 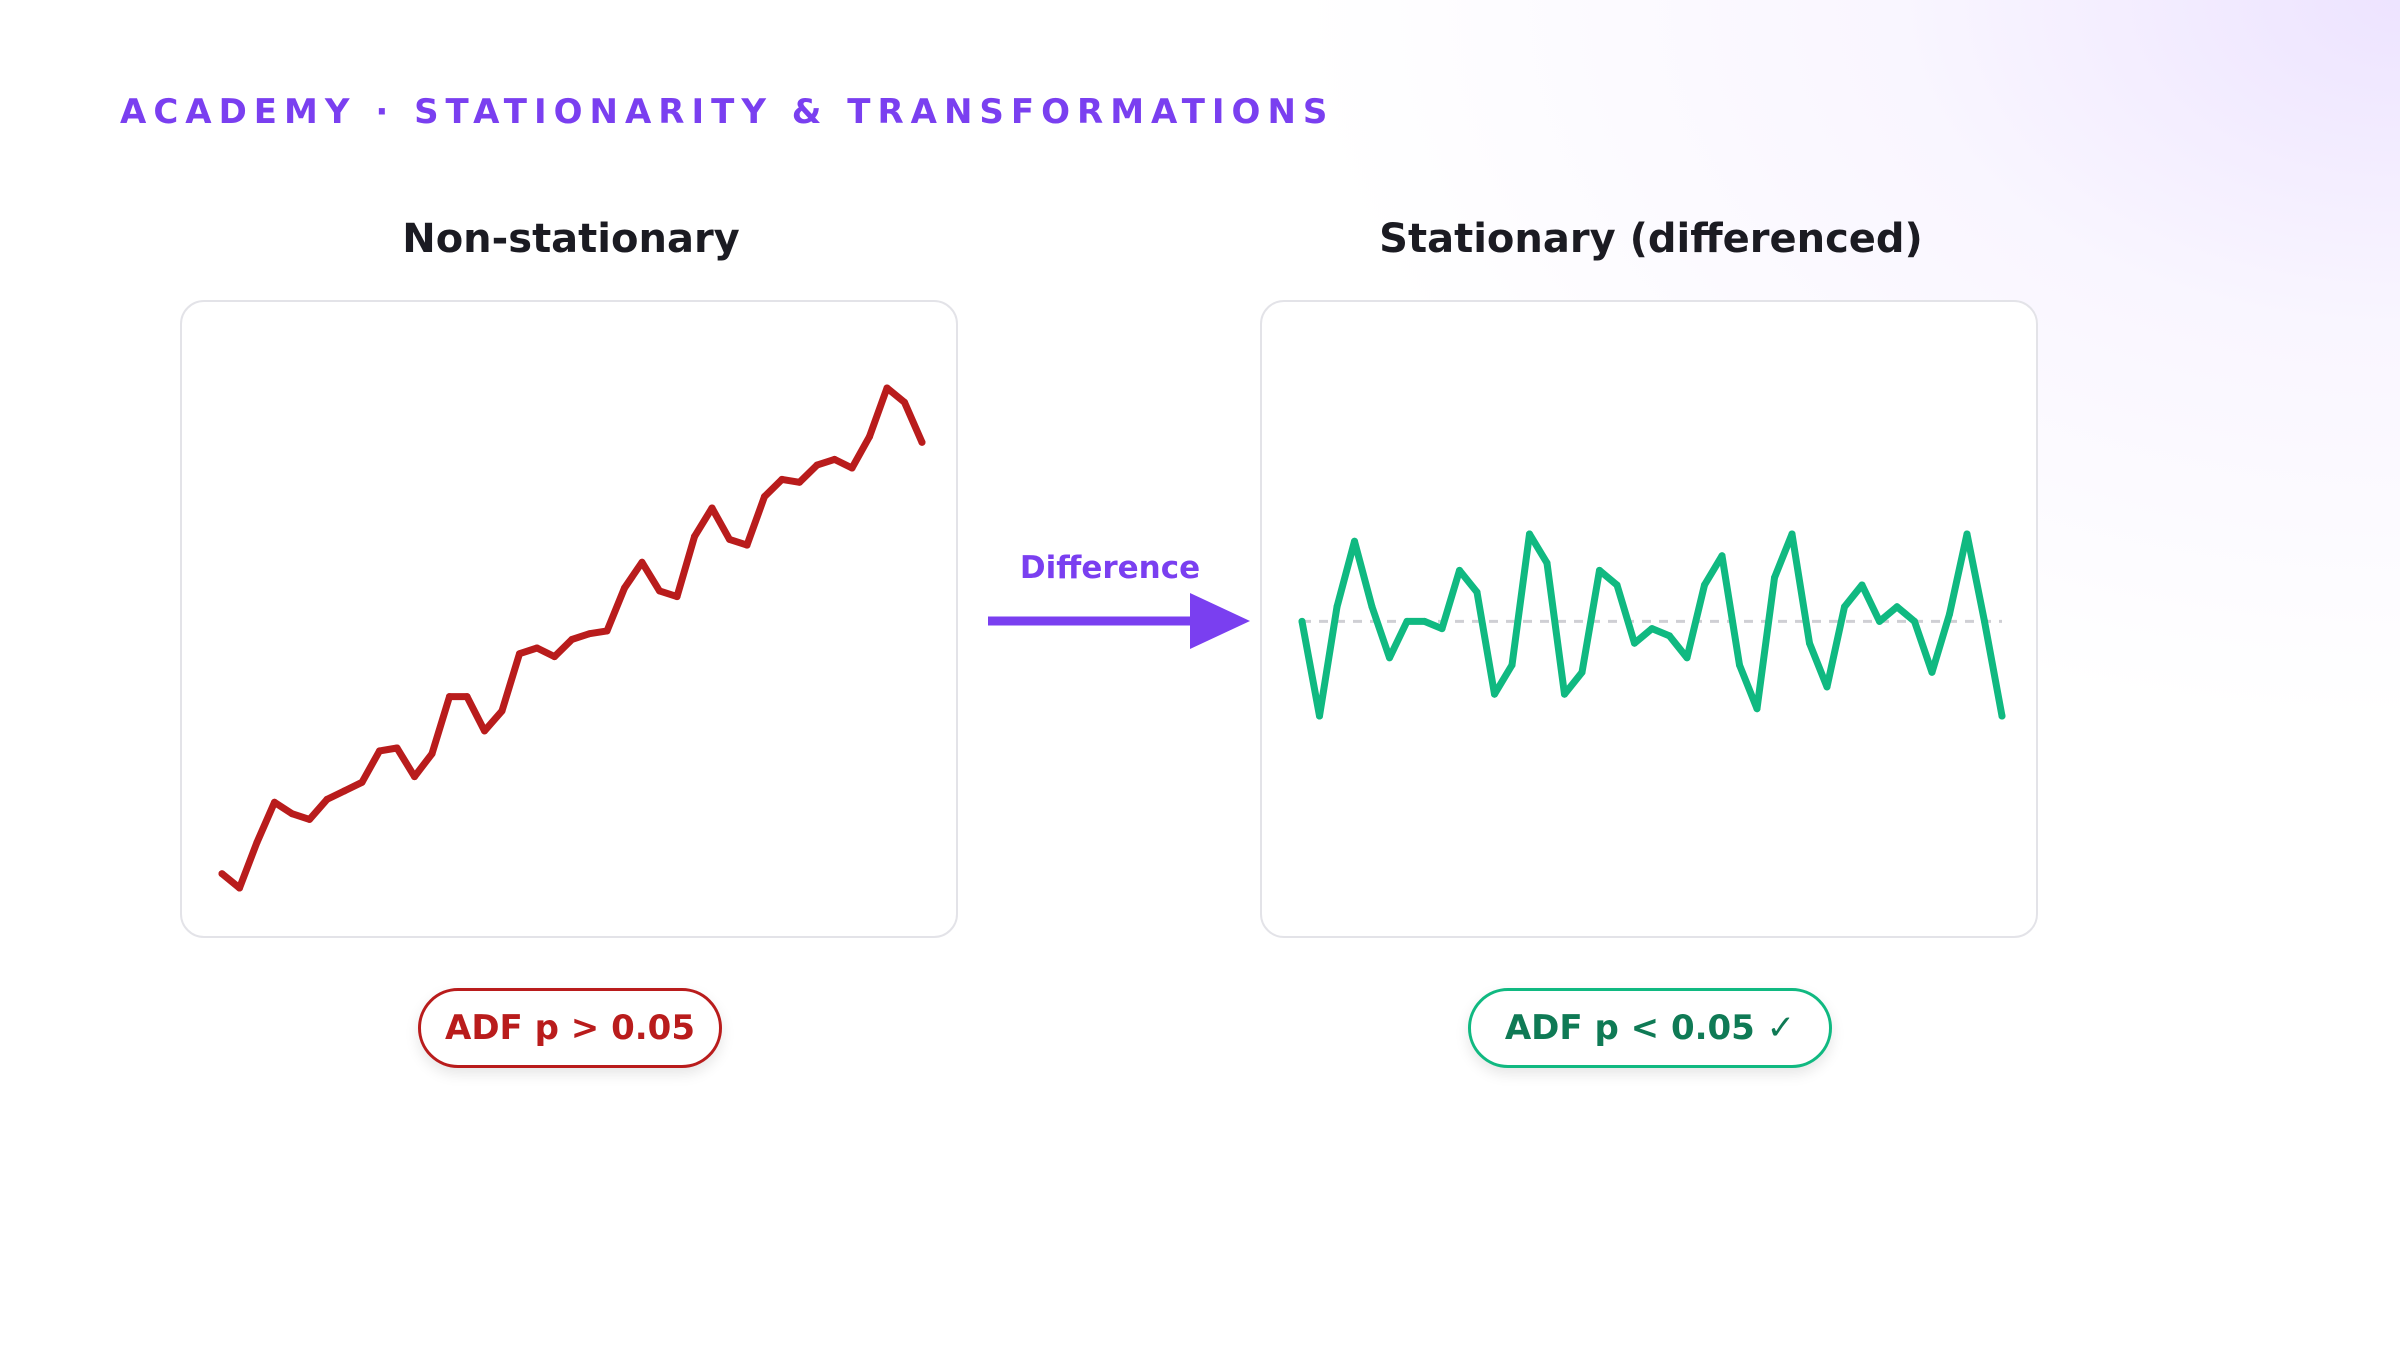 What do you see at coordinates (570, 1028) in the screenshot?
I see `adf-nonstationary-badge: ADF p > 0.05` at bounding box center [570, 1028].